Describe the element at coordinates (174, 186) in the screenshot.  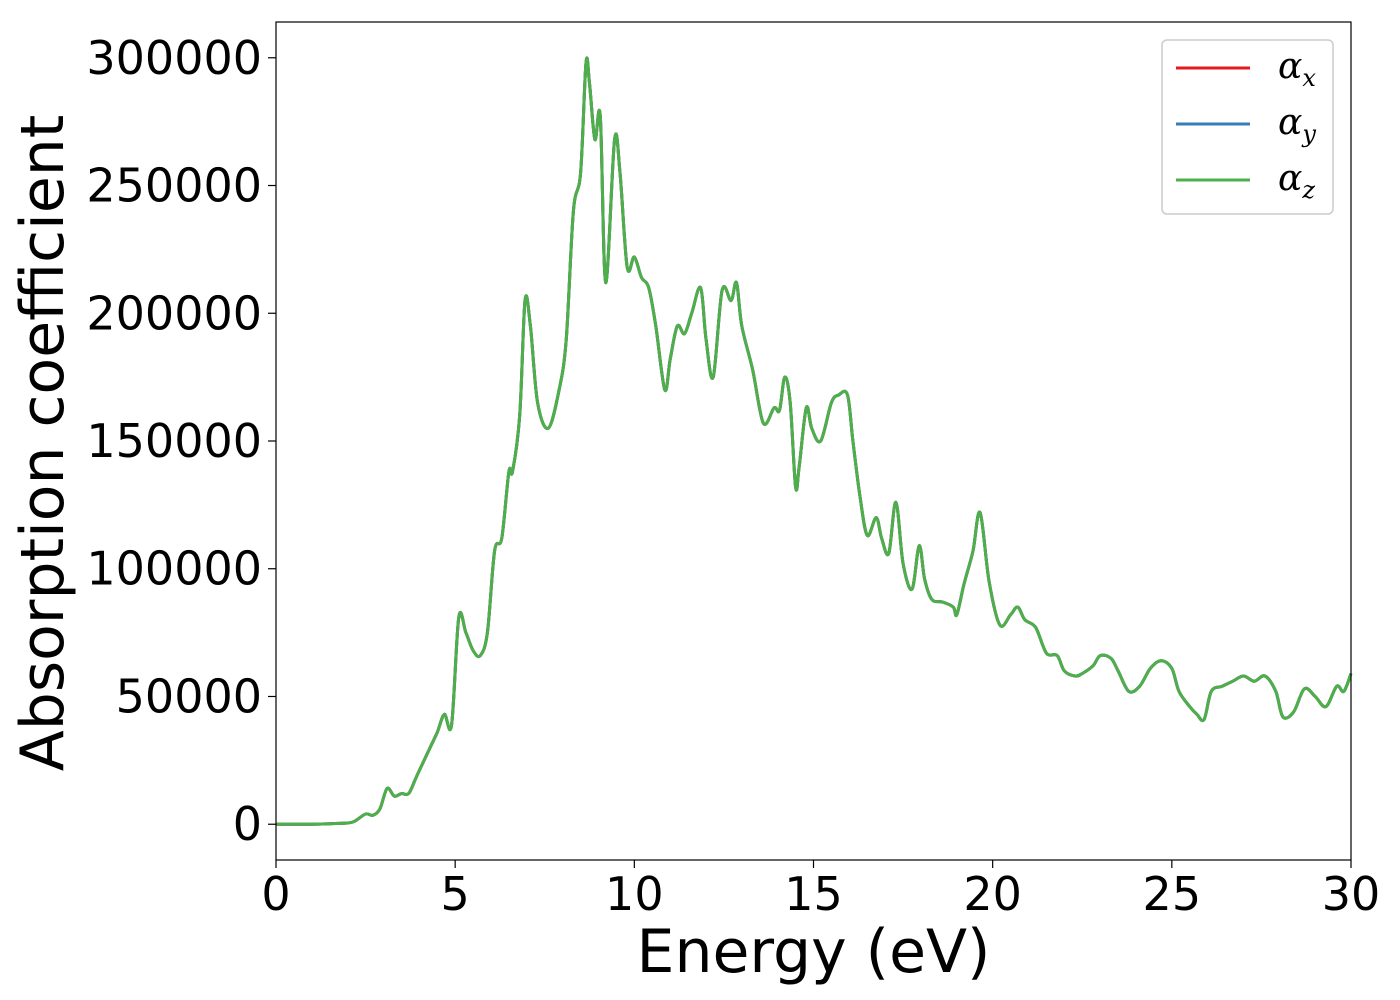
I see `y-tick-label: 250000` at that location.